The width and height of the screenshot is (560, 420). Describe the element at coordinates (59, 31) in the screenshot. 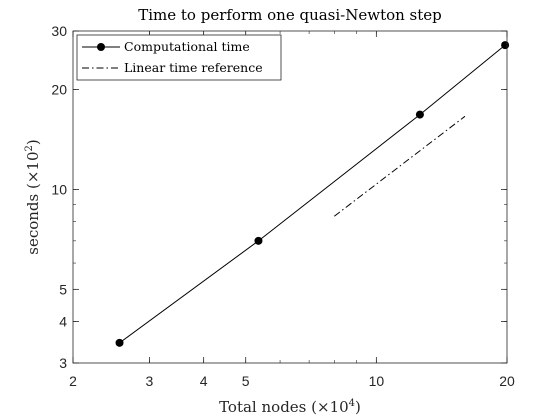

I see `y-tick-label: 30` at that location.